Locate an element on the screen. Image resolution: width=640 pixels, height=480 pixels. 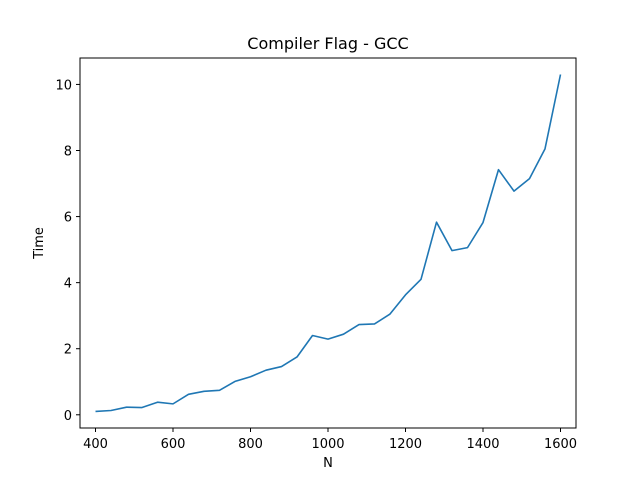
x-tick-label: 1400 is located at coordinates (482, 444).